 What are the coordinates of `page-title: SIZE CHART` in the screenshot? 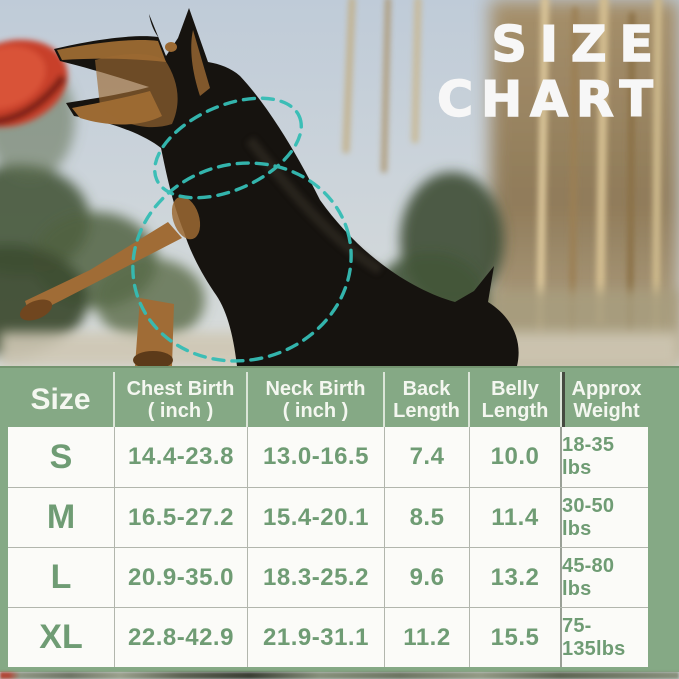 It's located at (544, 72).